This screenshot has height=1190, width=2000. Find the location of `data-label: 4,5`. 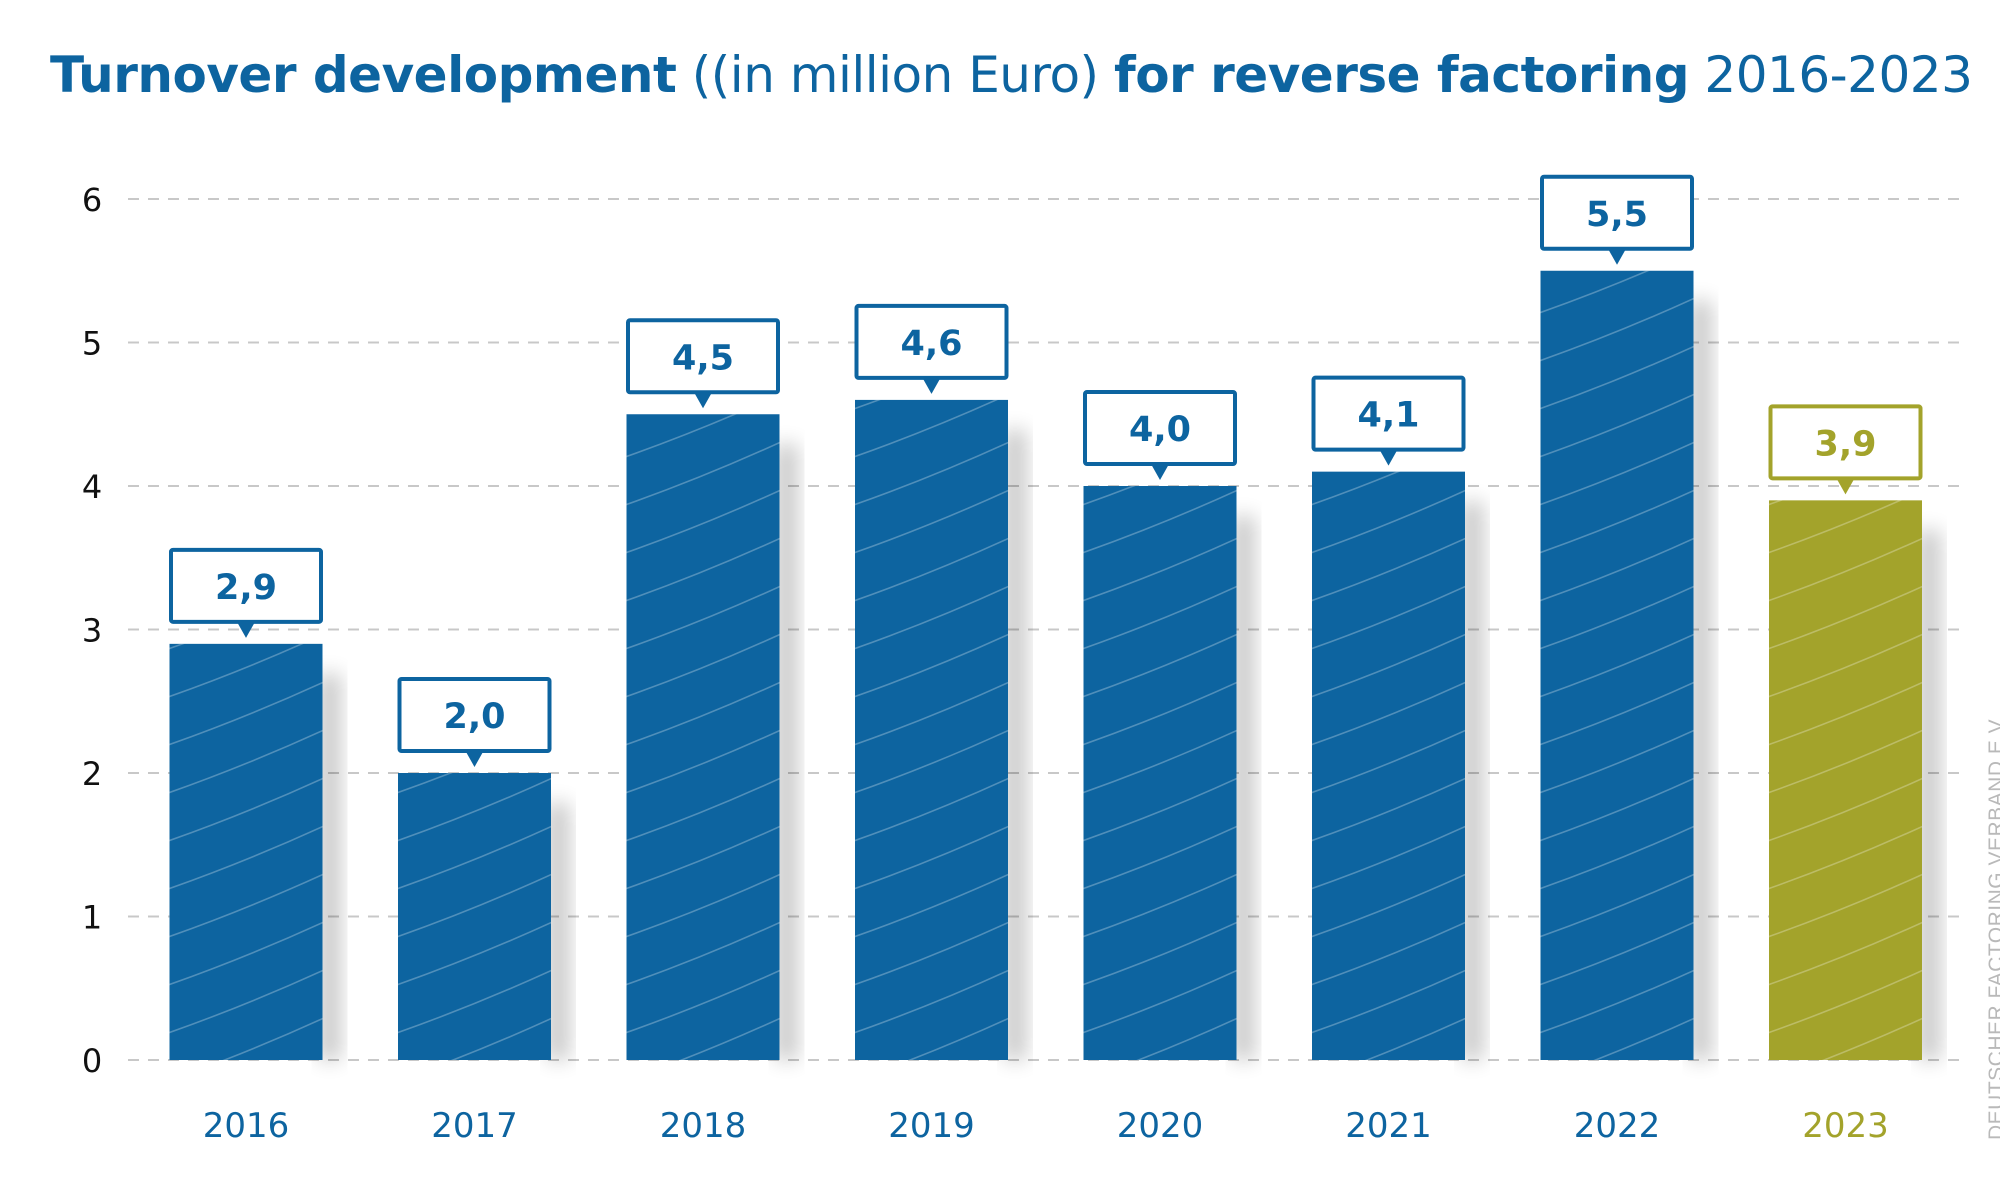

data-label: 4,5 is located at coordinates (703, 358).